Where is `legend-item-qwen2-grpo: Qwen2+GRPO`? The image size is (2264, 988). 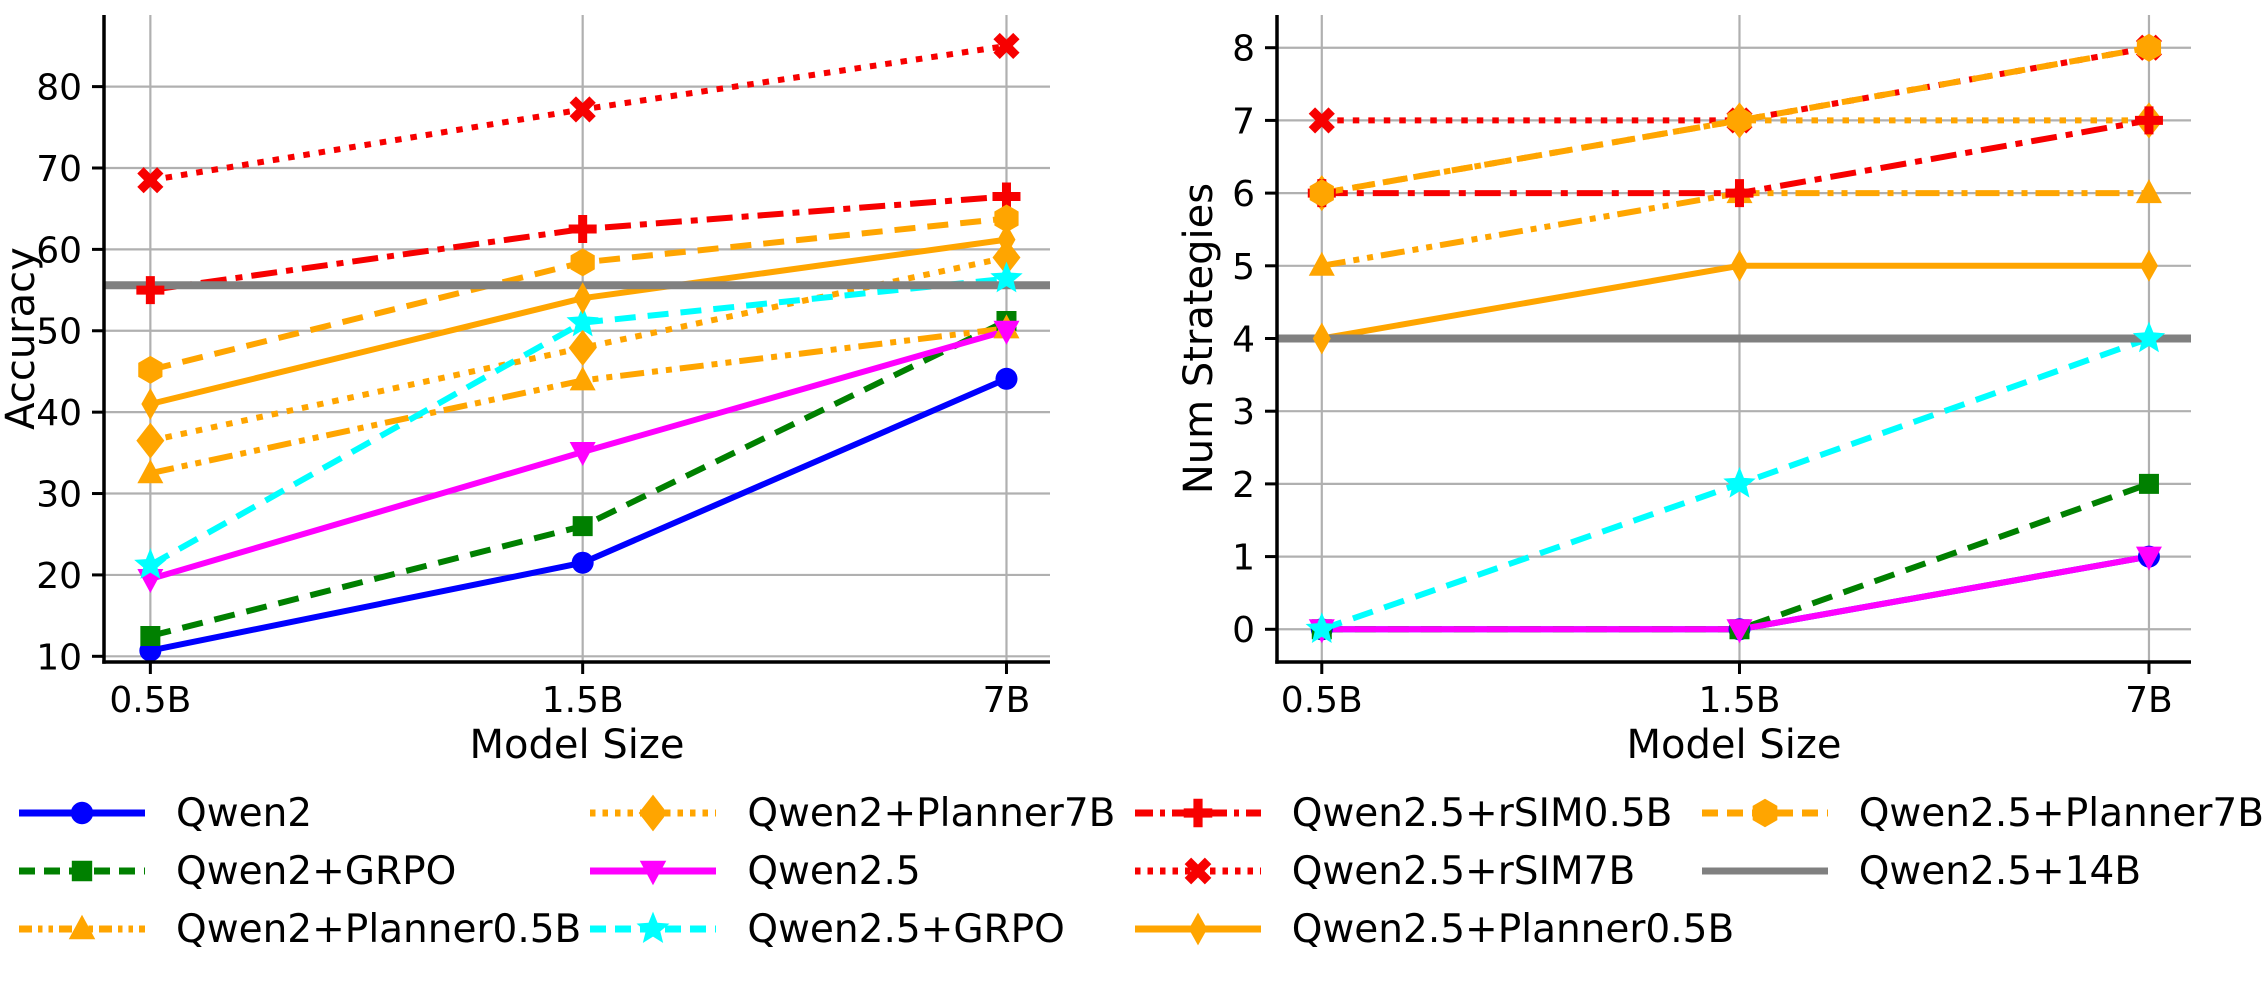
legend-item-qwen2-grpo: Qwen2+GRPO is located at coordinates (301, 871).